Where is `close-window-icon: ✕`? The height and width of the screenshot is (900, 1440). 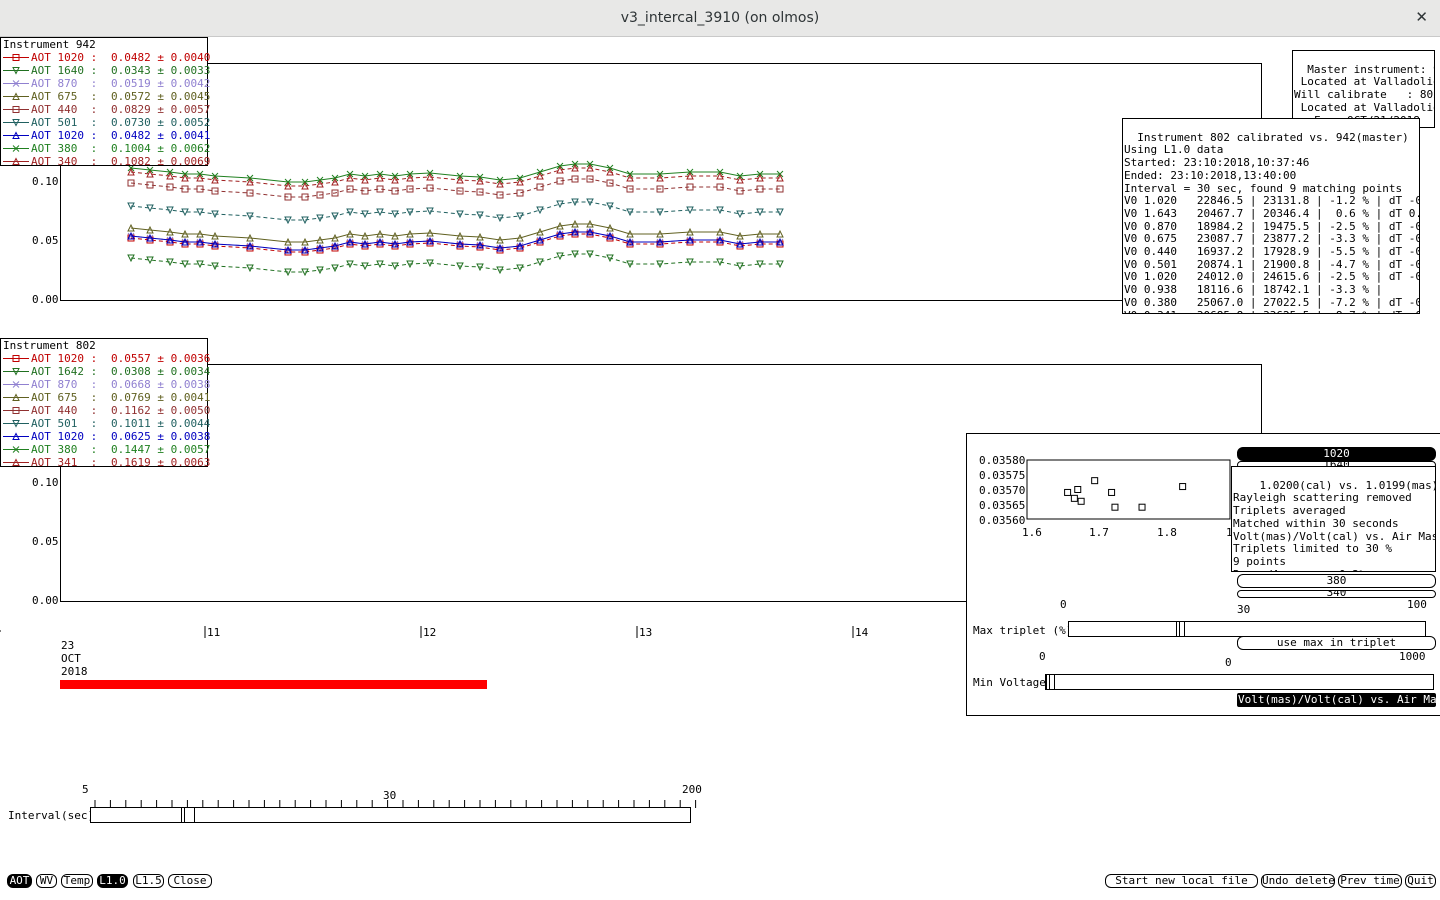 close-window-icon: ✕ is located at coordinates (1421, 17).